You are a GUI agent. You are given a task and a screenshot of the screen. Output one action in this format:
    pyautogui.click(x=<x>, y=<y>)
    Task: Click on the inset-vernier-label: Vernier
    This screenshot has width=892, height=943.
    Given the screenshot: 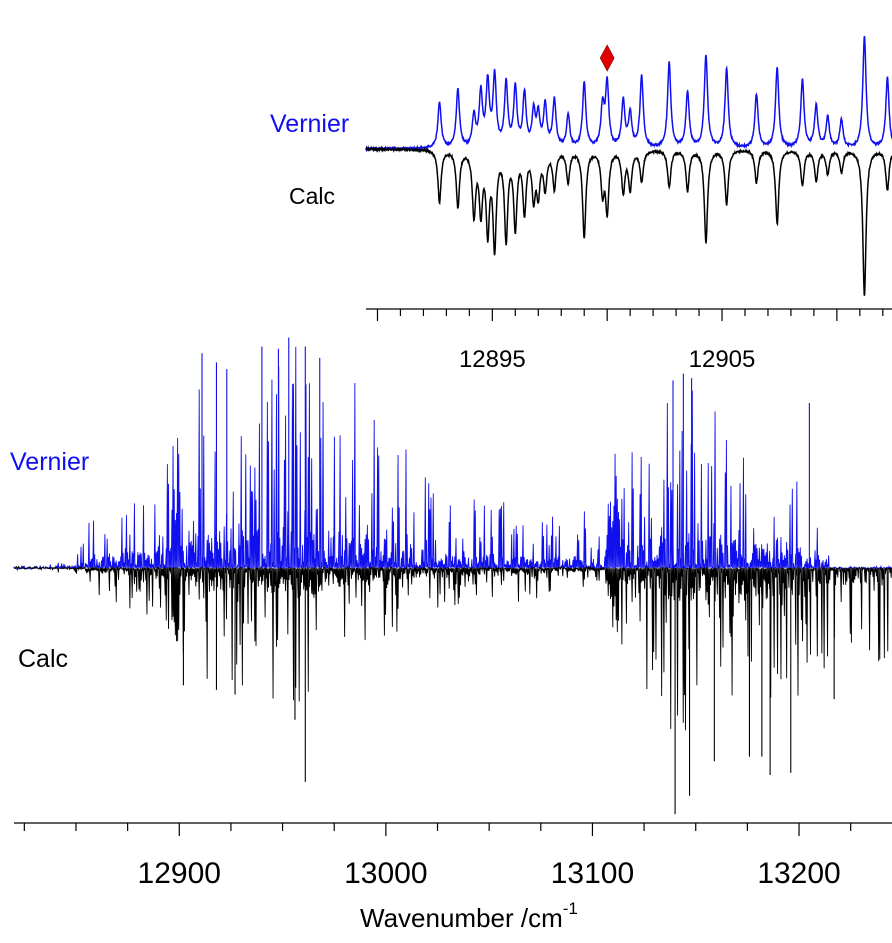 What is the action you would take?
    pyautogui.click(x=309, y=124)
    